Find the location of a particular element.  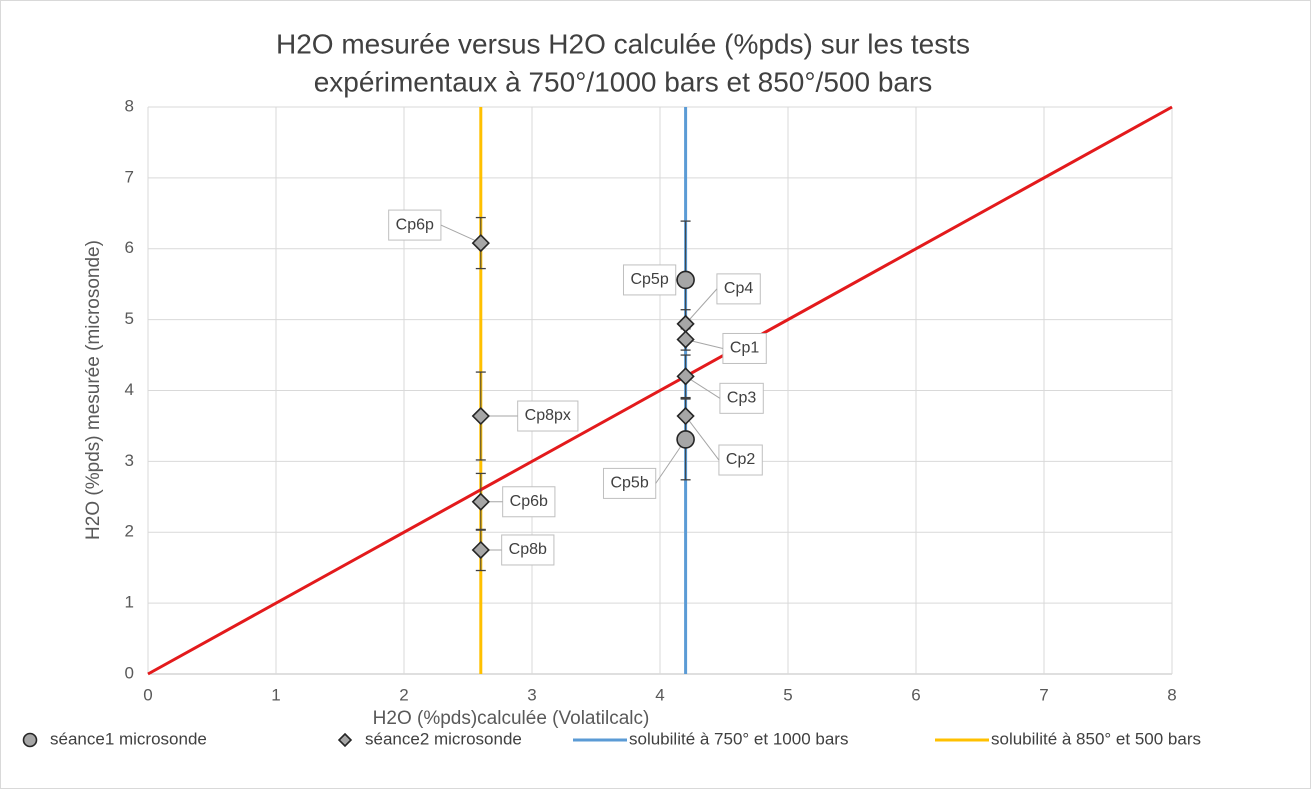

legend-label: séance1 microsonde is located at coordinates (128, 738).